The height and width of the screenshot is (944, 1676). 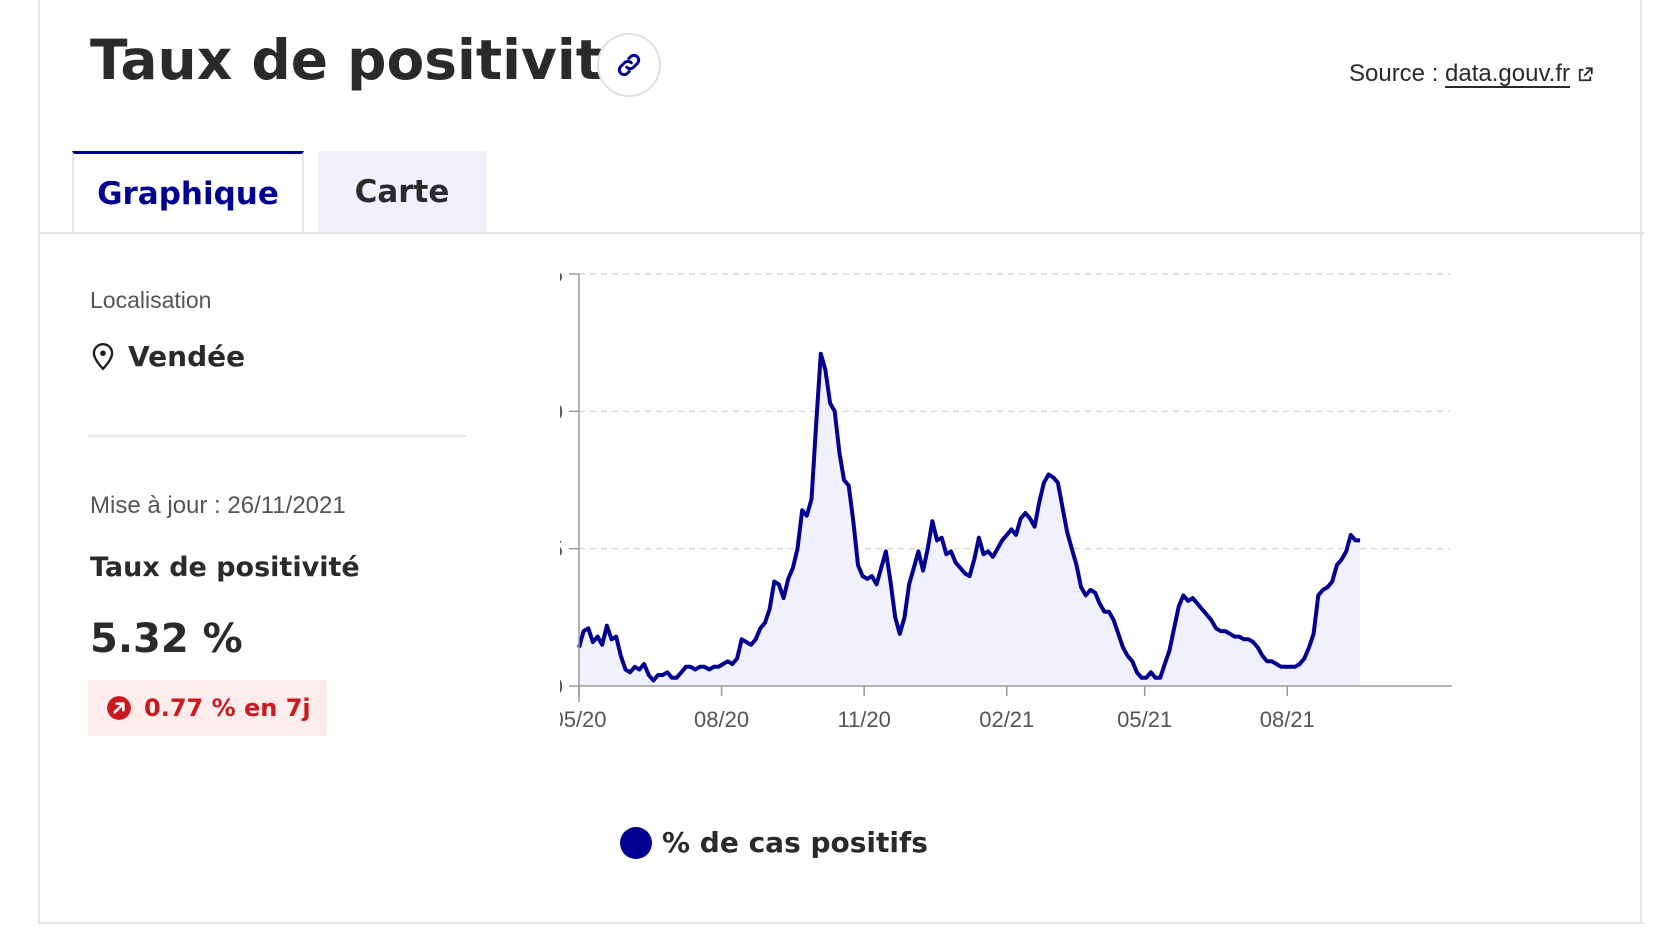 I want to click on trend-badge: 0.77 % en 7j, so click(x=207, y=708).